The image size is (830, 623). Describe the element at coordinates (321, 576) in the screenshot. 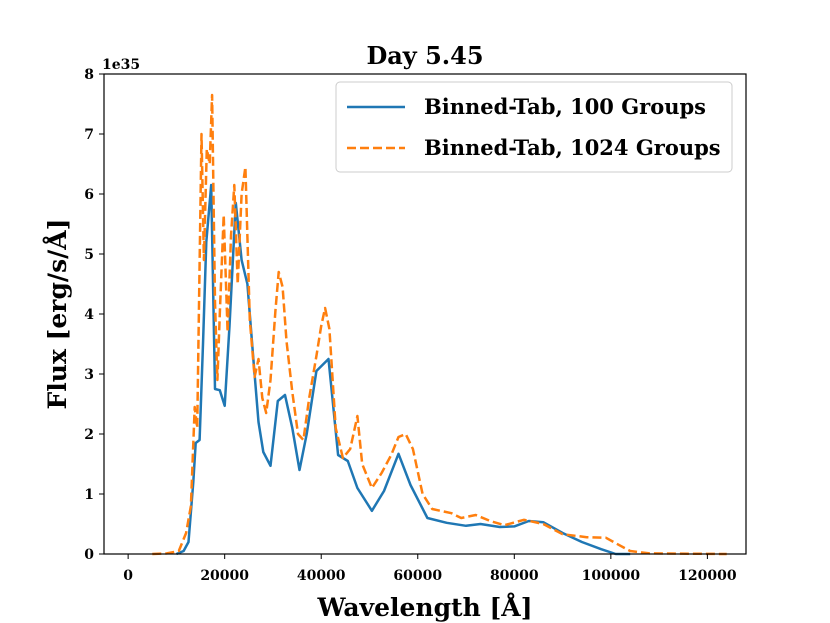

I see `x-tick-label: 40000` at that location.